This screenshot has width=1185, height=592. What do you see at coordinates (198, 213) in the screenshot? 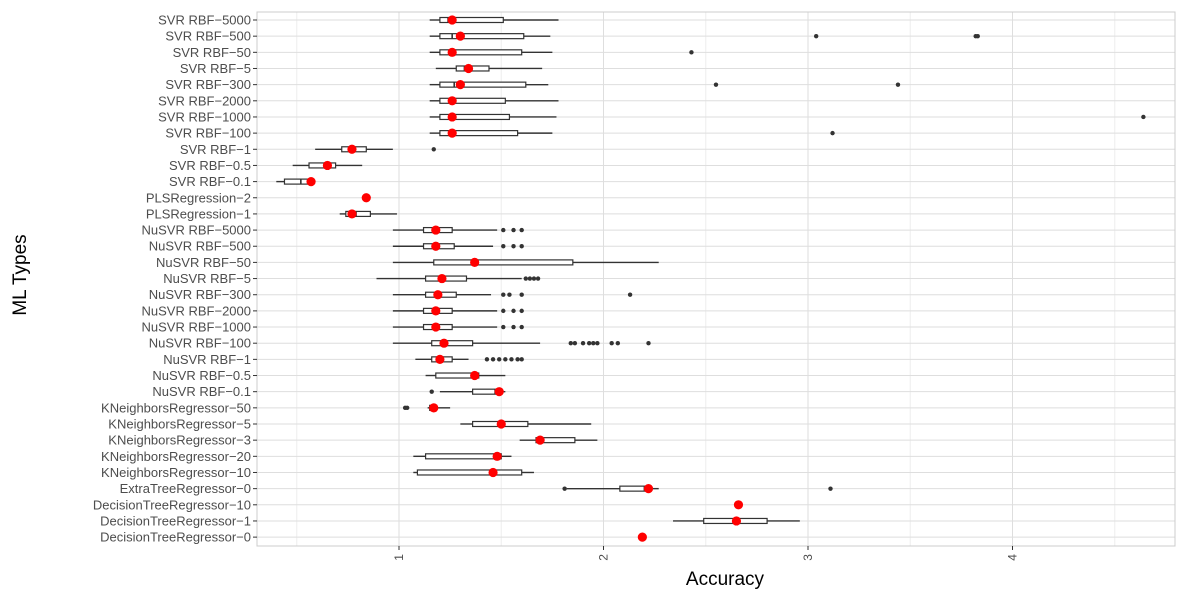
I see `y-tick-label: PLSRegression−1` at bounding box center [198, 213].